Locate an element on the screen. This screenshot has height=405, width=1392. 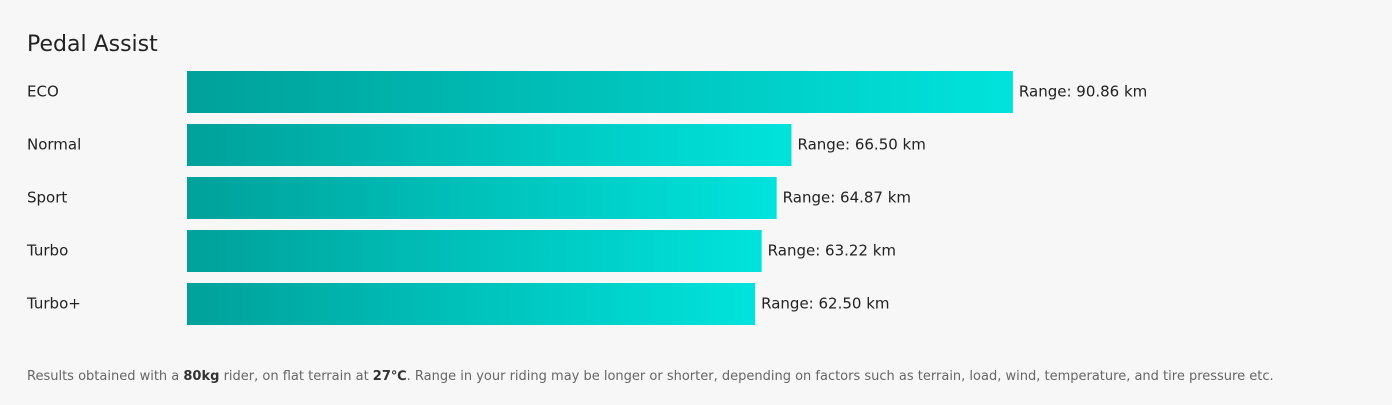
value-label: Range: 62.50 km is located at coordinates (825, 304).